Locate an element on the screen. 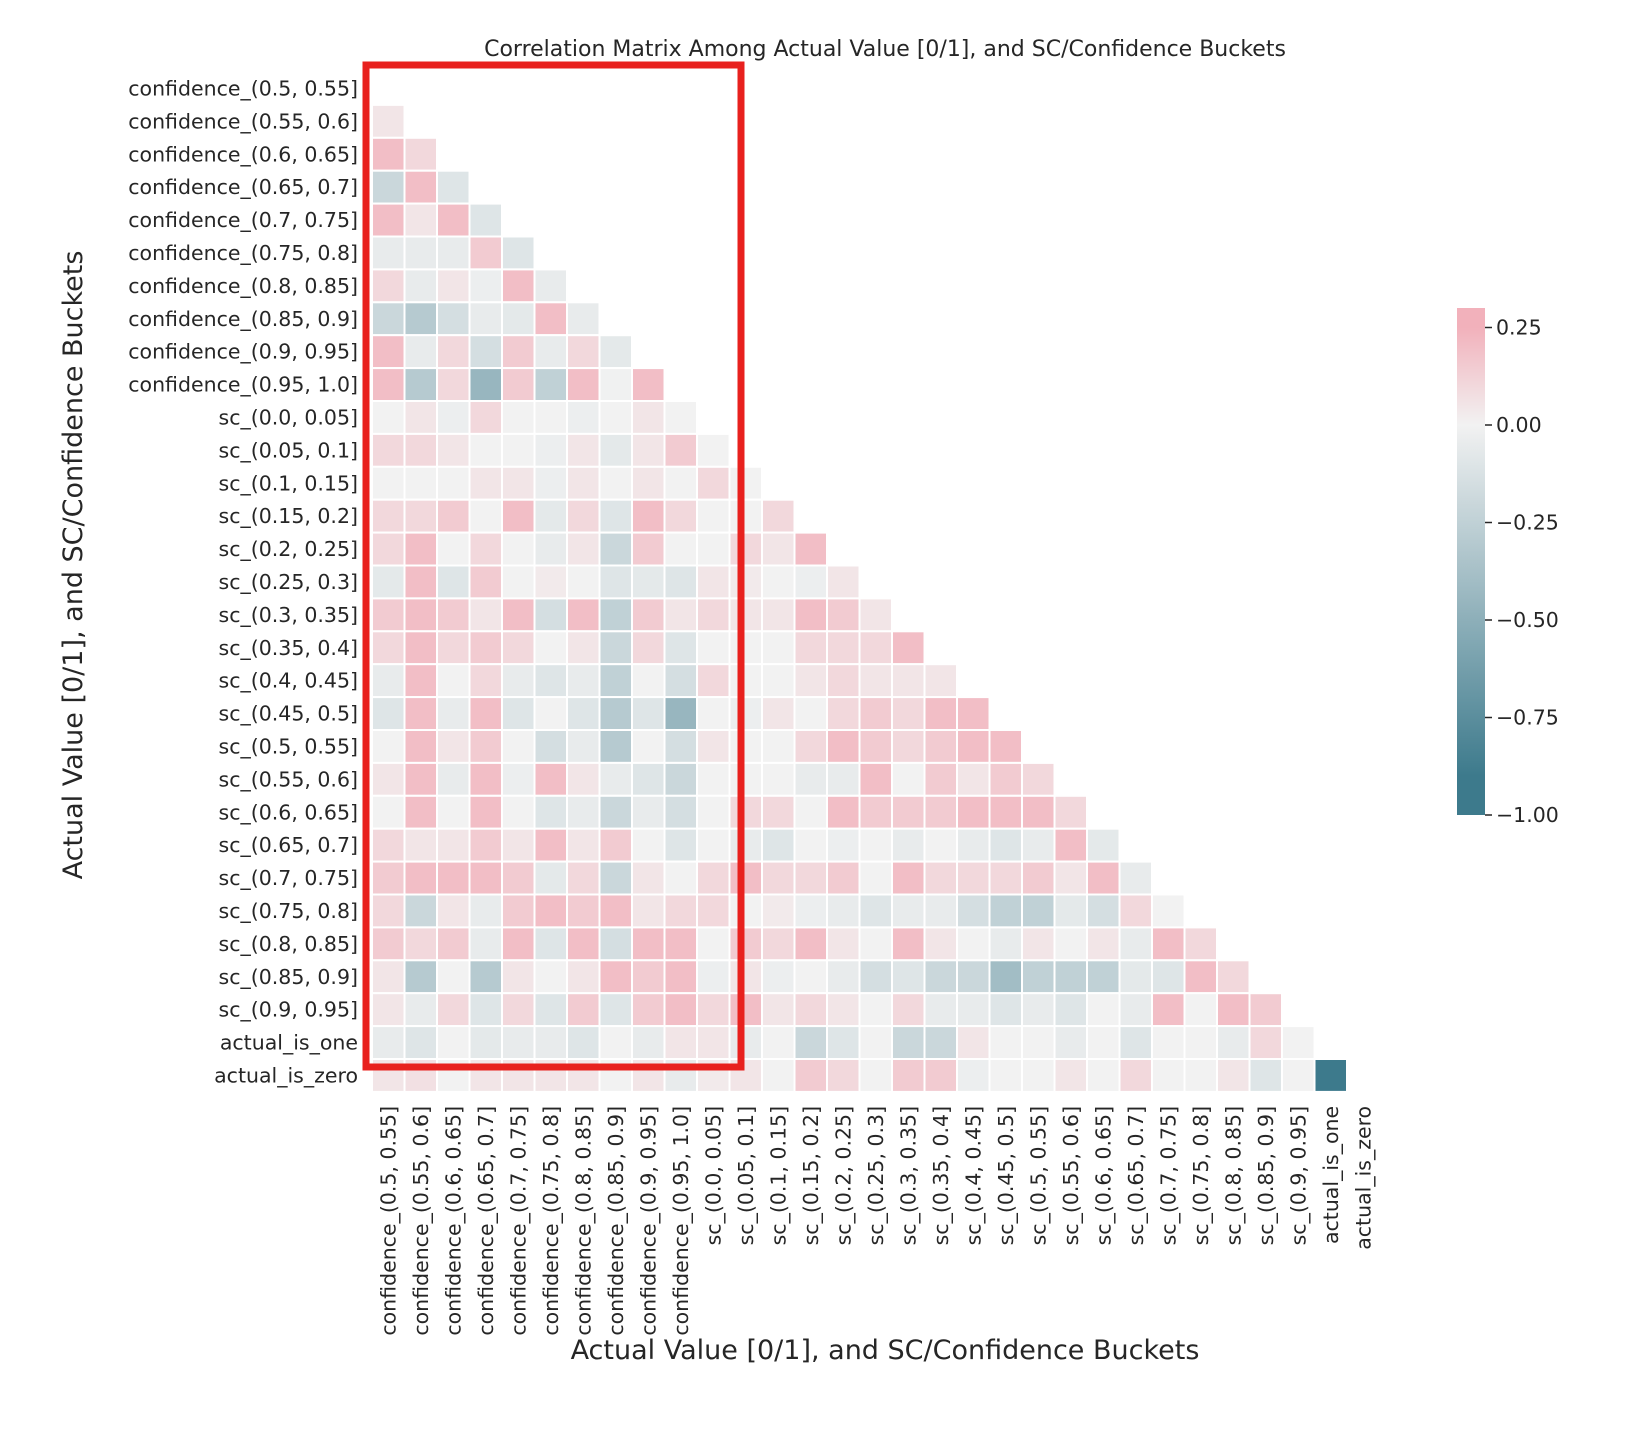 The image size is (1632, 1438). y-tick-label: sc_(0.65, 0.7] is located at coordinates (288, 845).